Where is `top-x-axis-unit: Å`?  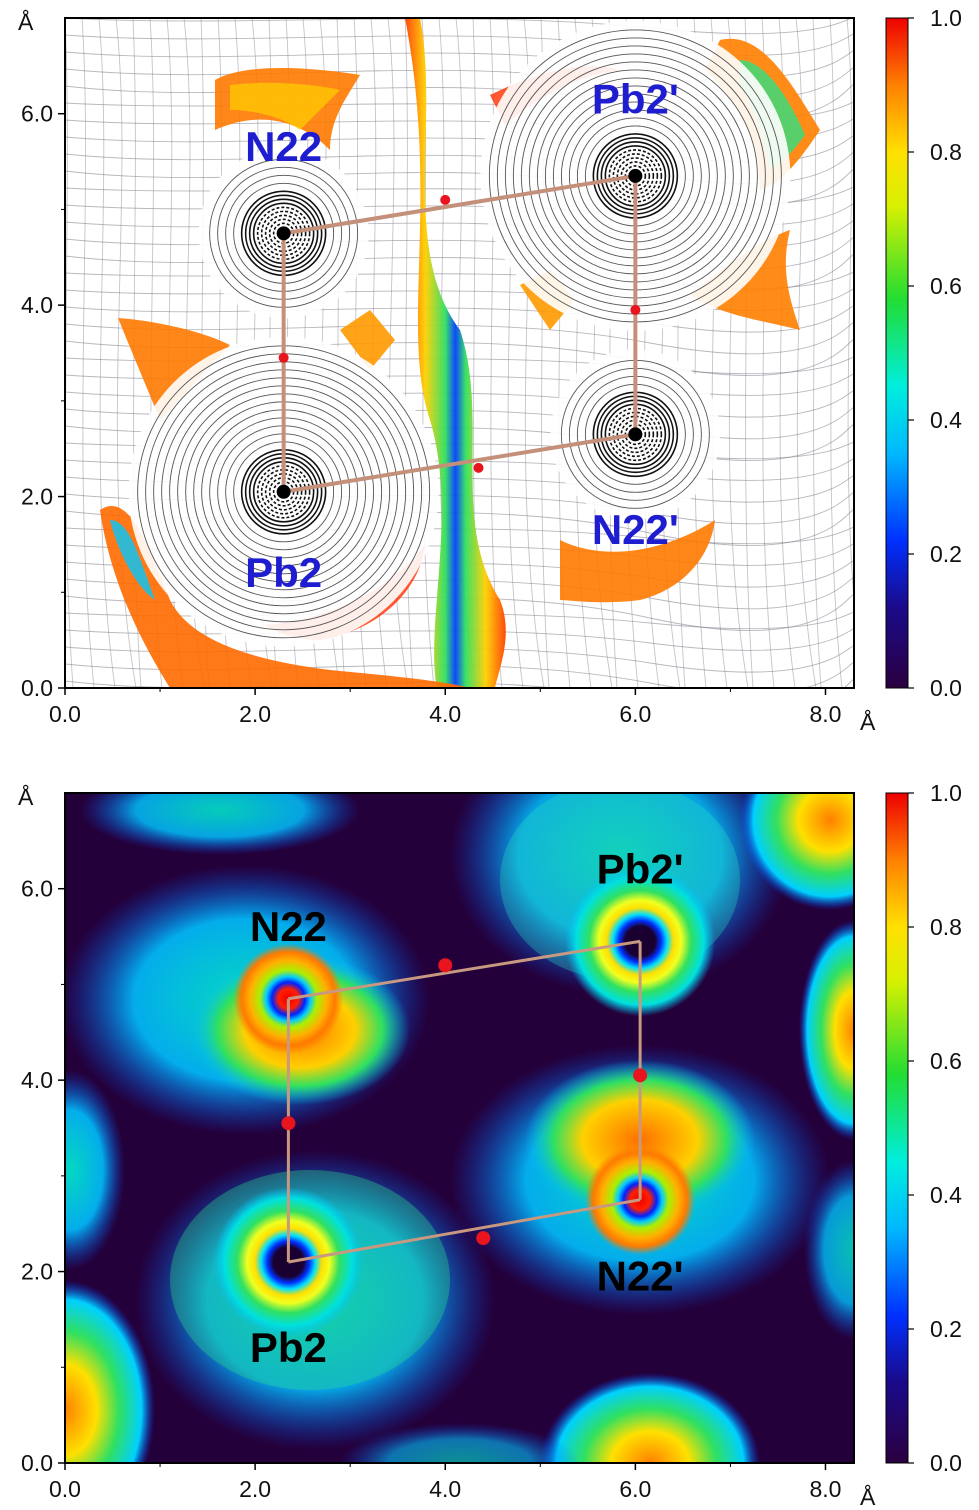
top-x-axis-unit: Å is located at coordinates (868, 721).